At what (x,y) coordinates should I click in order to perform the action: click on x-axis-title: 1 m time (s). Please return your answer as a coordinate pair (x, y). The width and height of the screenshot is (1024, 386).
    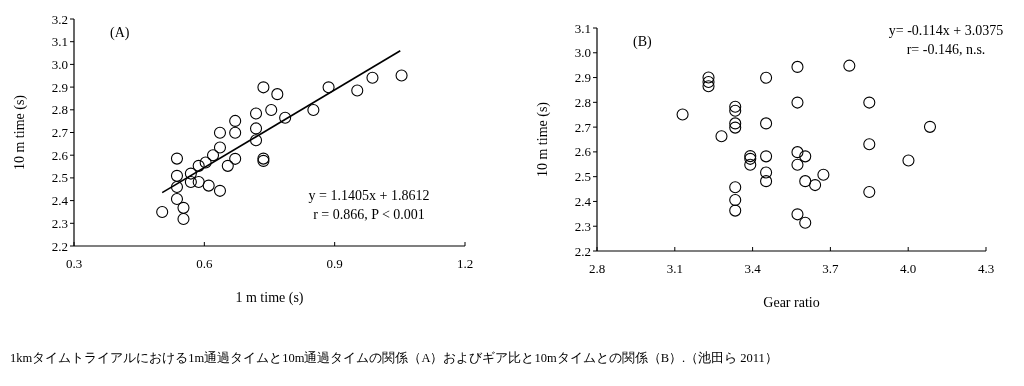
    Looking at the image, I should click on (269, 298).